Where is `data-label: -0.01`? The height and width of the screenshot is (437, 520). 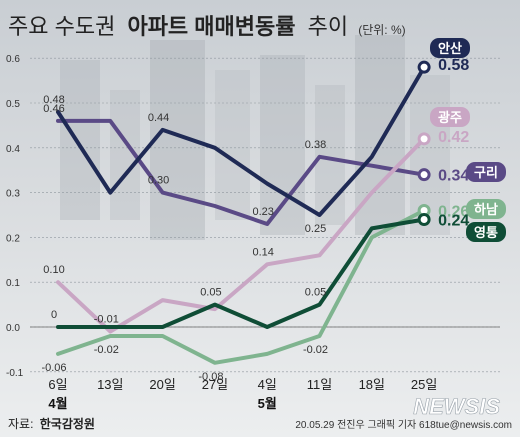
data-label: -0.01 is located at coordinates (106, 319).